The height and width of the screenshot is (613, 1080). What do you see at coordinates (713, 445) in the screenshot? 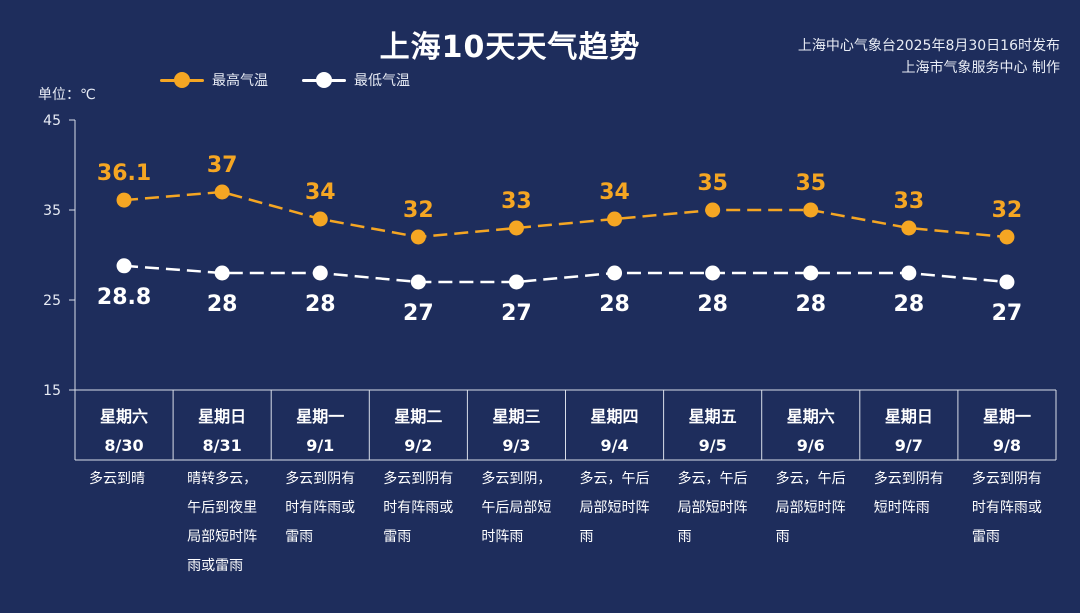
I see `x-tick-date: 9/5` at bounding box center [713, 445].